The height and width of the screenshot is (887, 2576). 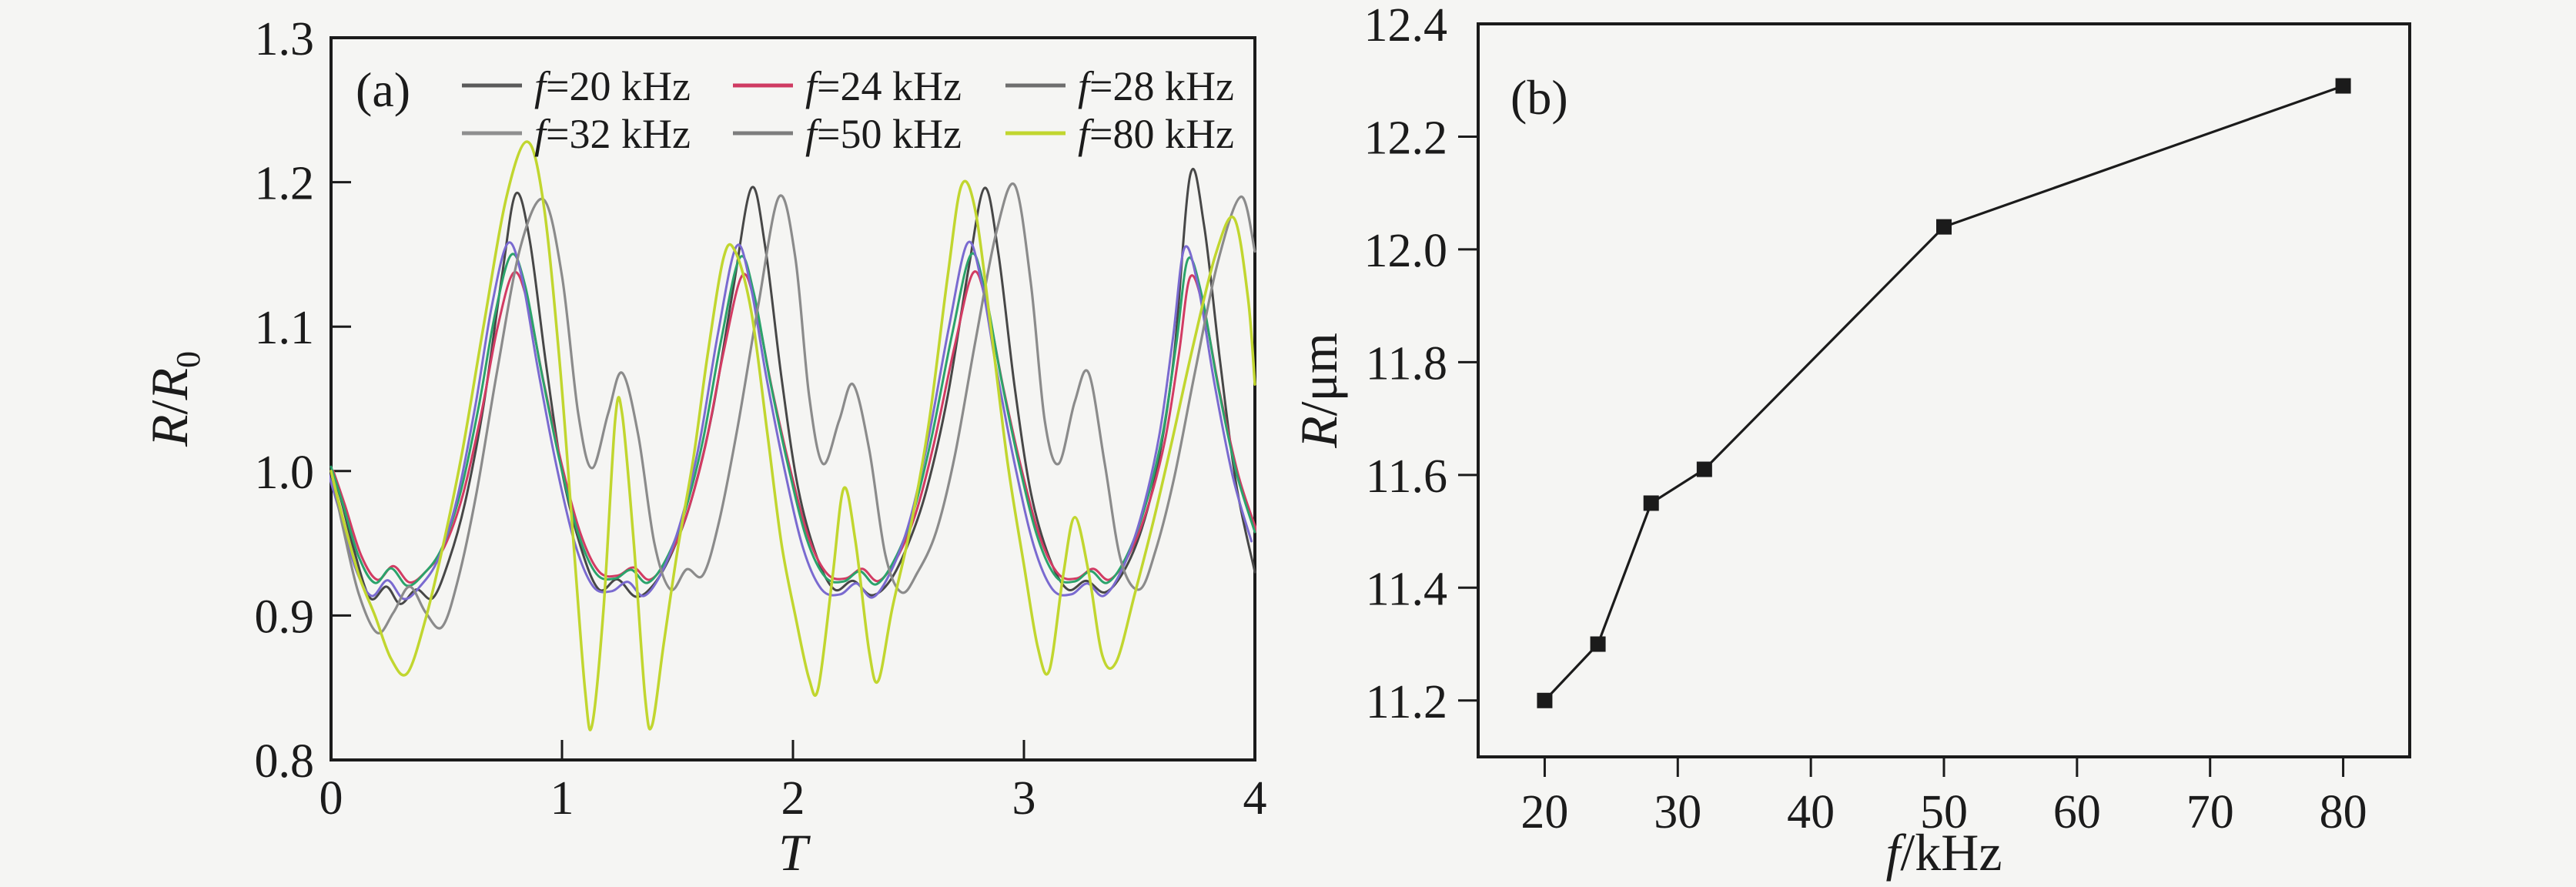 I want to click on legend-item-f-24-kHz: f=24 kHz, so click(x=848, y=86).